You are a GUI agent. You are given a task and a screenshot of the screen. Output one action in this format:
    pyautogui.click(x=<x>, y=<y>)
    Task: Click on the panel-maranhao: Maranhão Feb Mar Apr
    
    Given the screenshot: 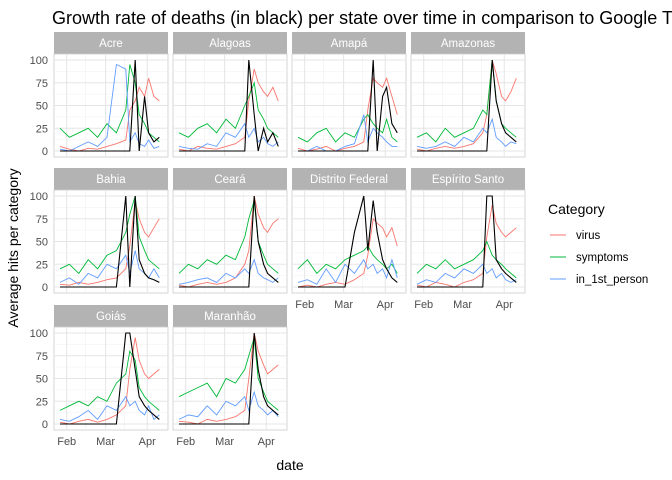 What is the action you would take?
    pyautogui.click(x=230, y=376)
    